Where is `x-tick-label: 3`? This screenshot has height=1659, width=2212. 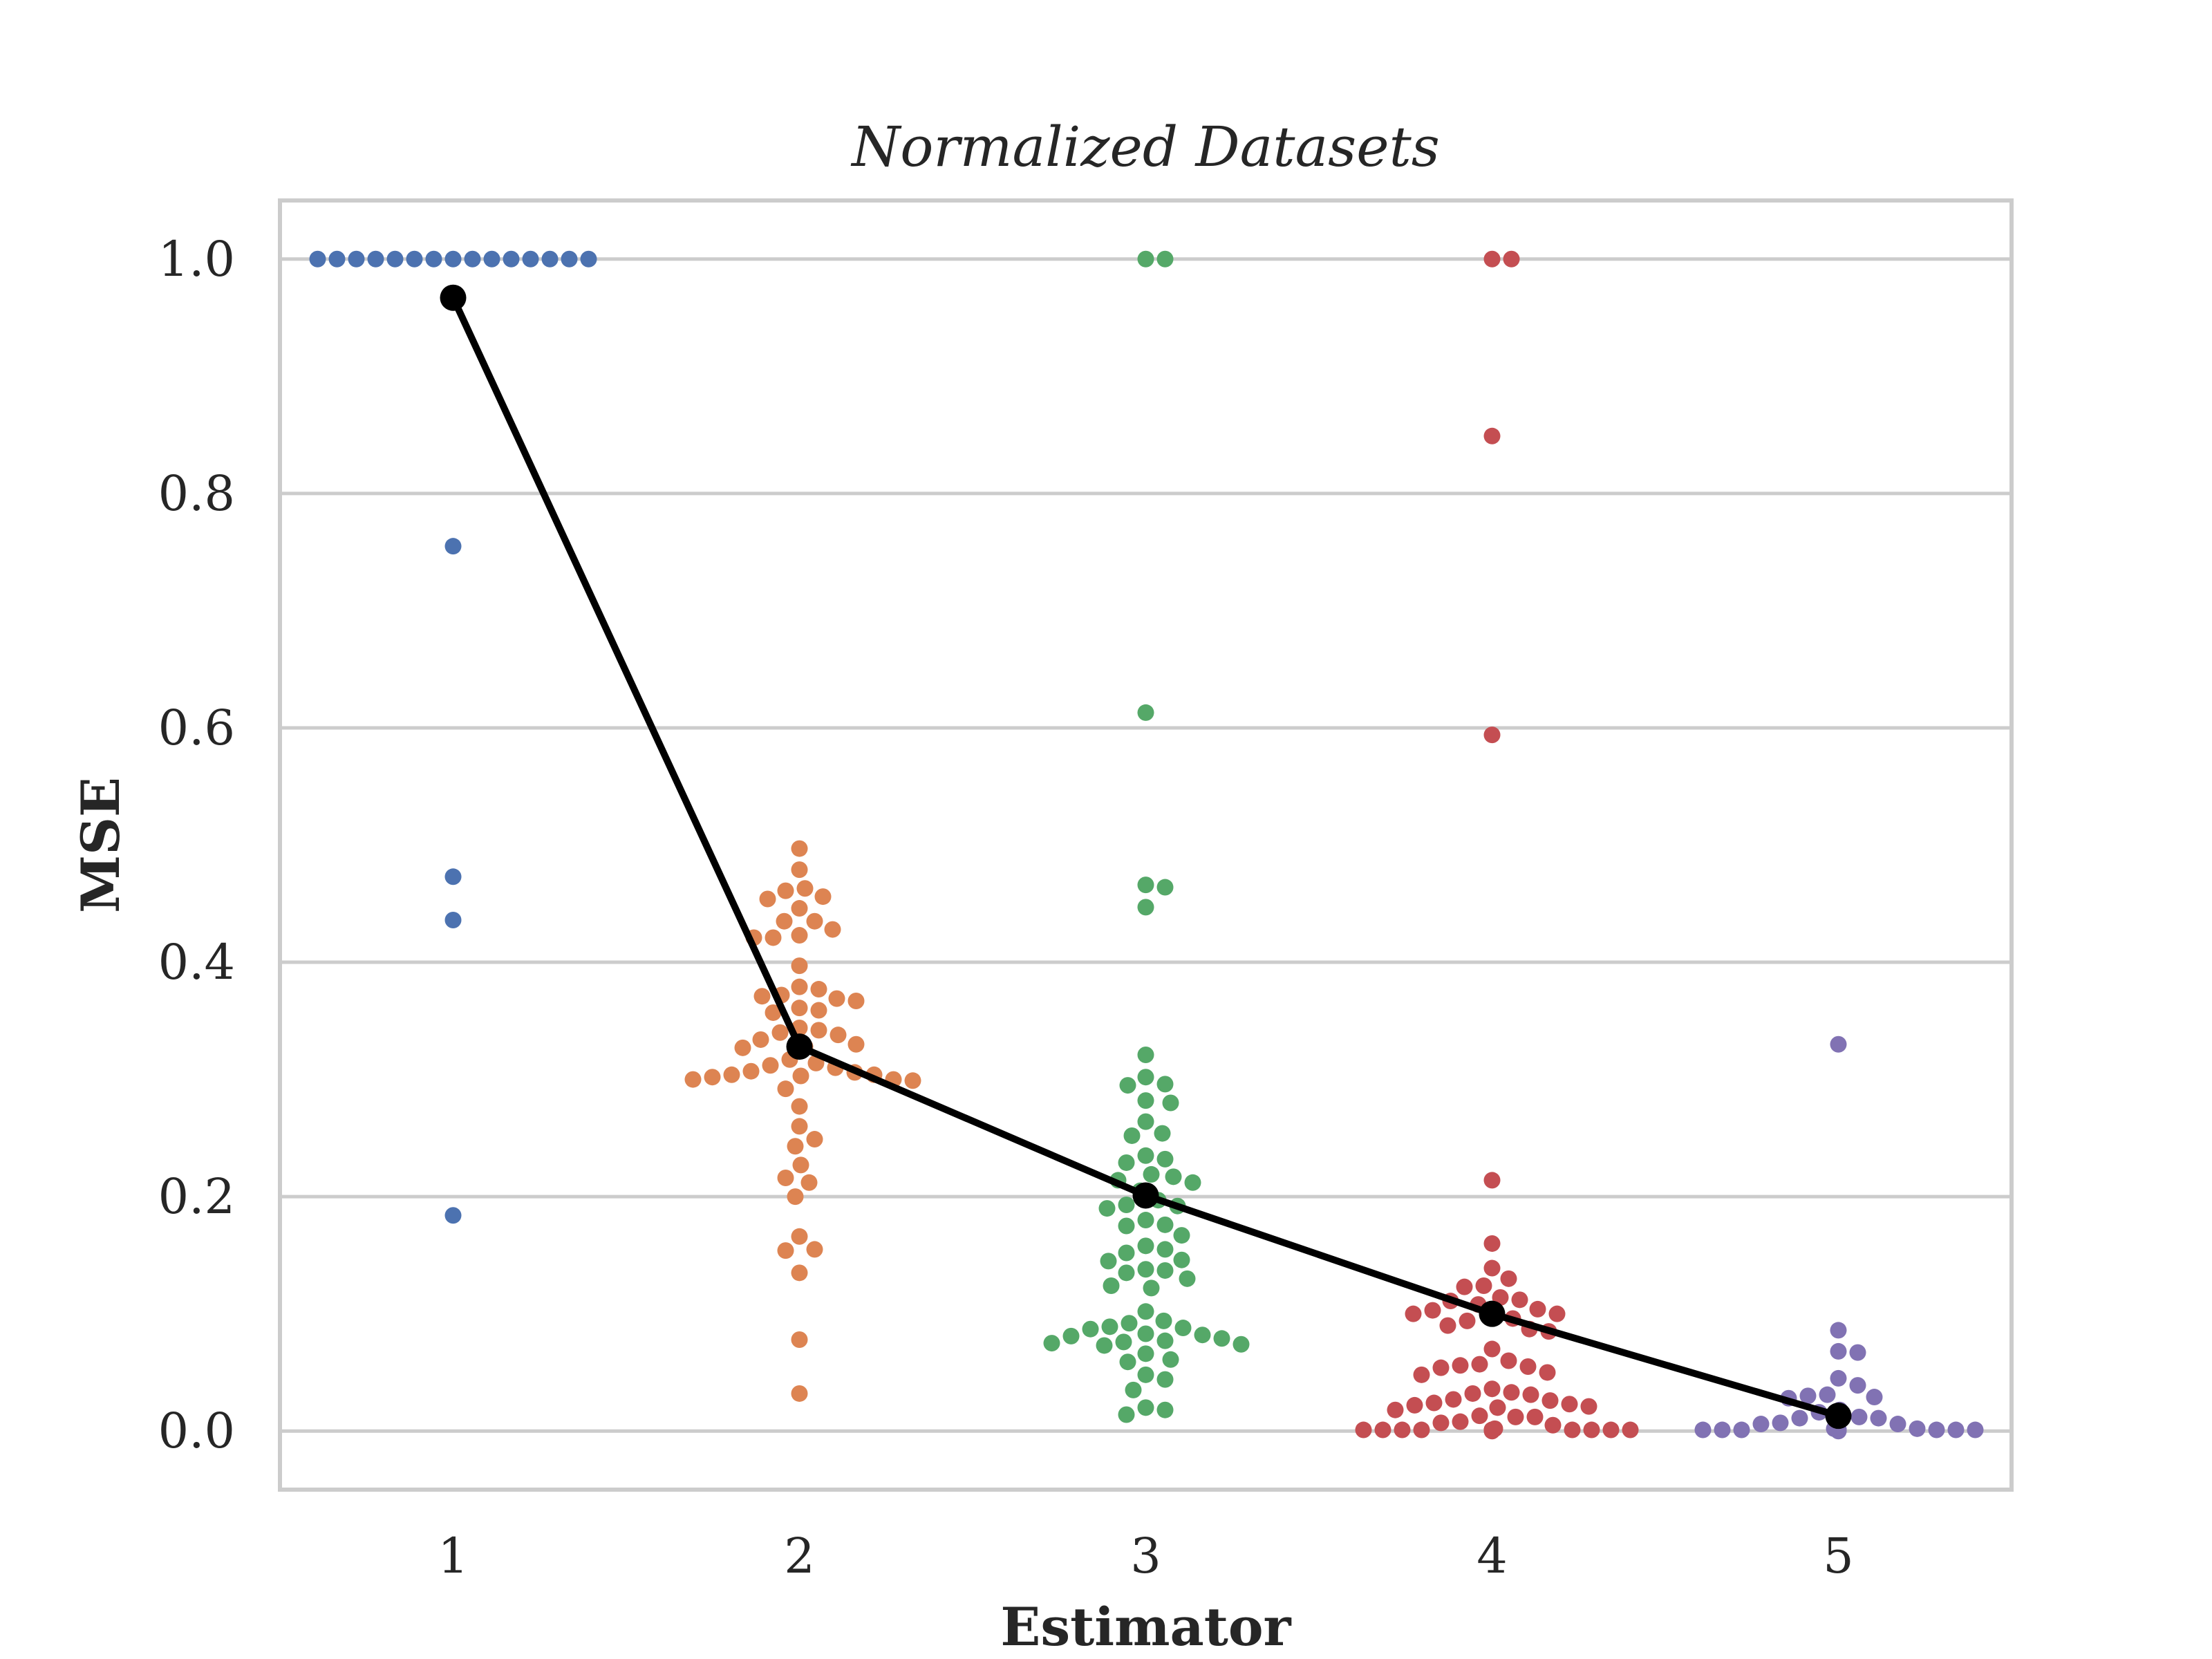 x-tick-label: 3 is located at coordinates (1145, 1556).